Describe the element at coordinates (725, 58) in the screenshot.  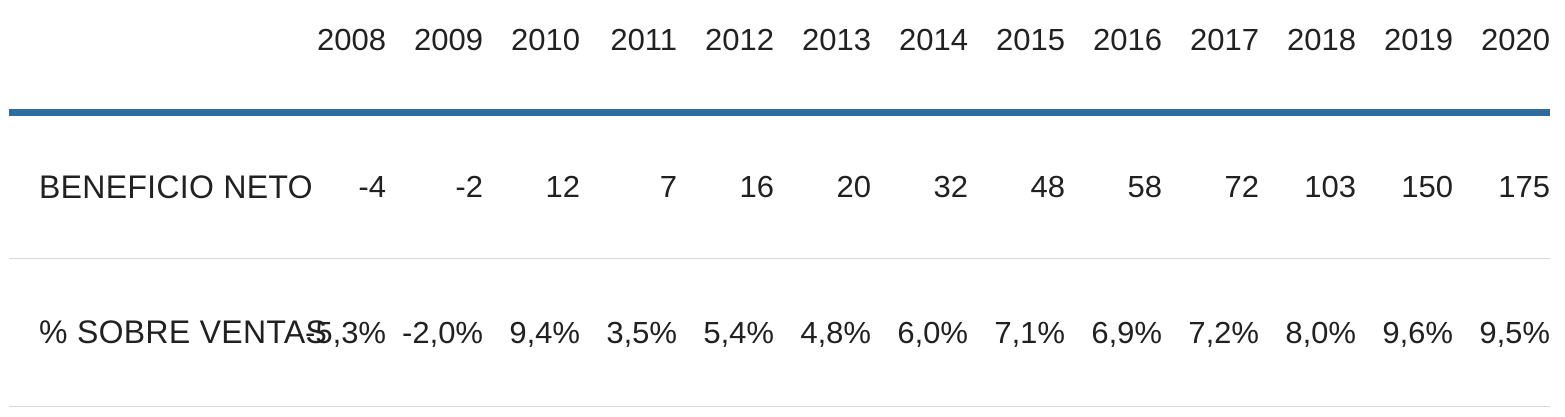
I see `year-header: 2012` at that location.